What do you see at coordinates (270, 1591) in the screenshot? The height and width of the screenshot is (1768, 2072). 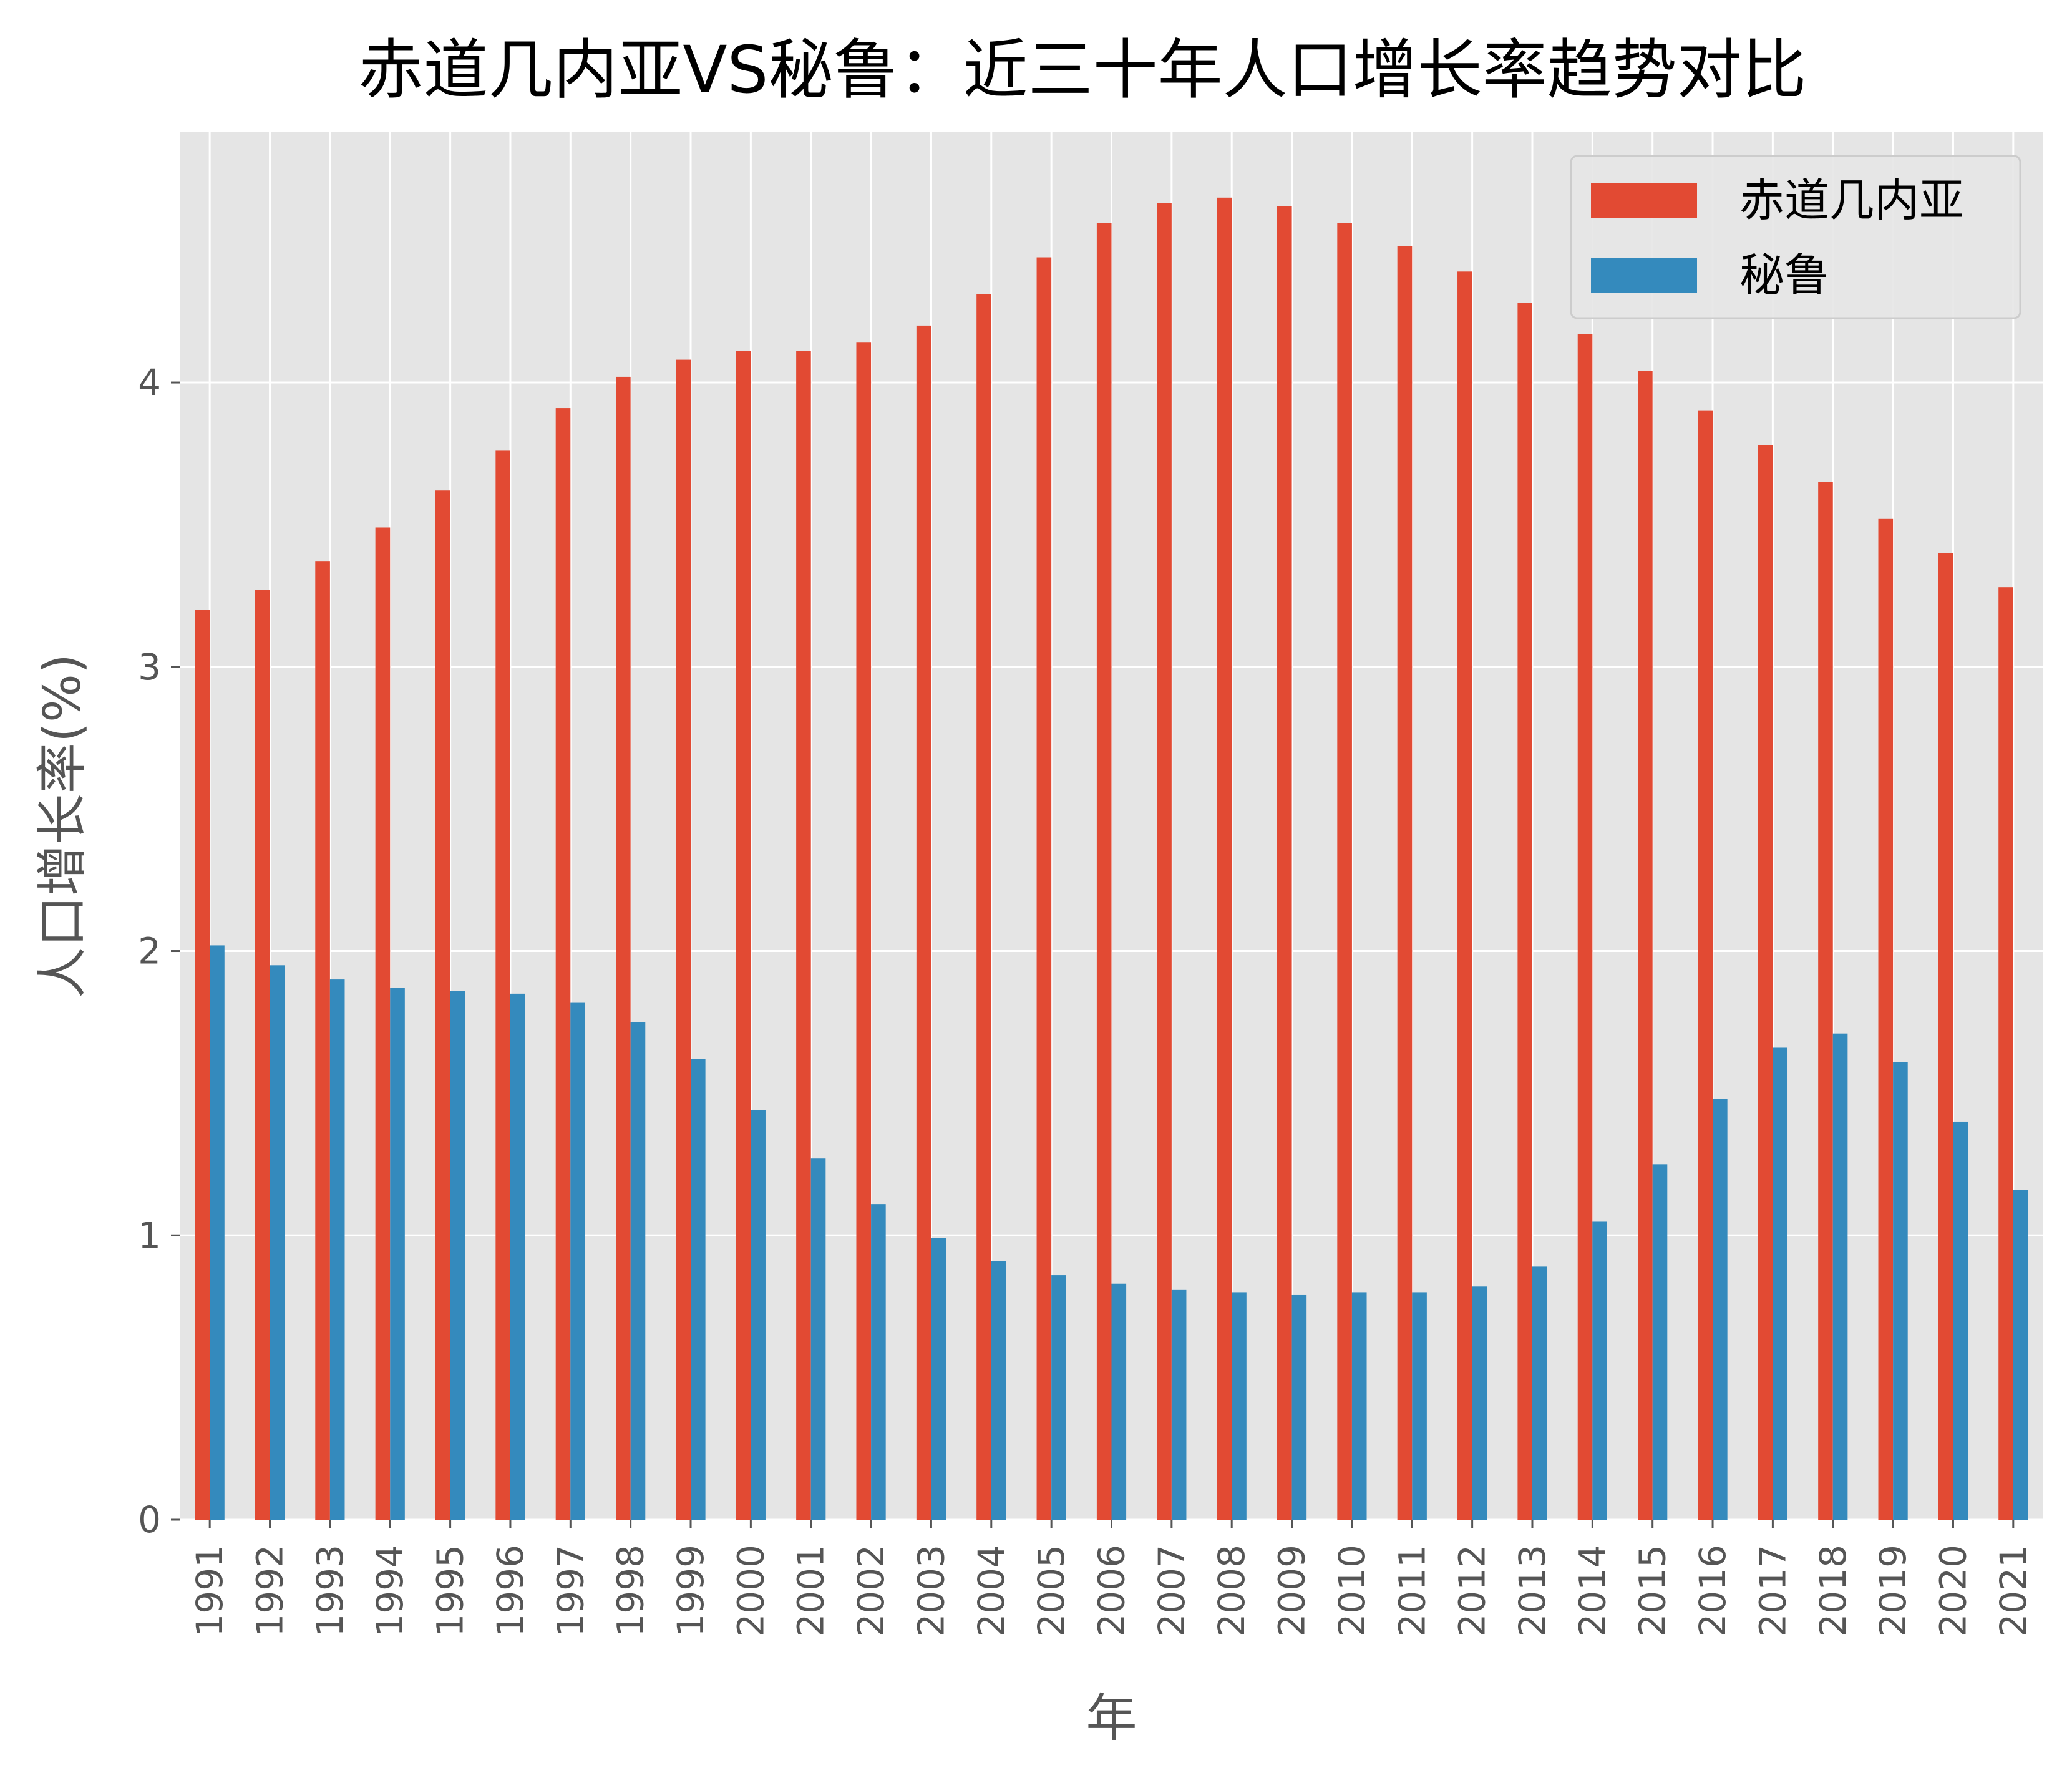 I see `x-tick-label: 1992` at bounding box center [270, 1591].